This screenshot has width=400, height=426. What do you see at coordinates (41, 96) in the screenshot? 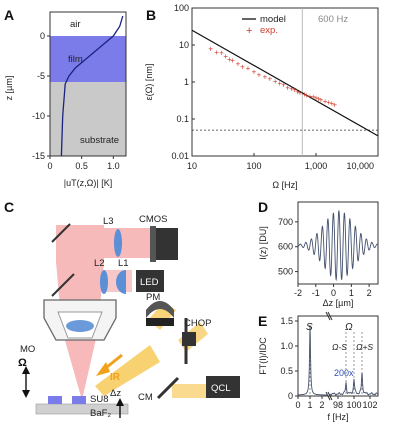
I see `panel-a-y-ticks: 0 -5 -10 -15` at bounding box center [41, 96].